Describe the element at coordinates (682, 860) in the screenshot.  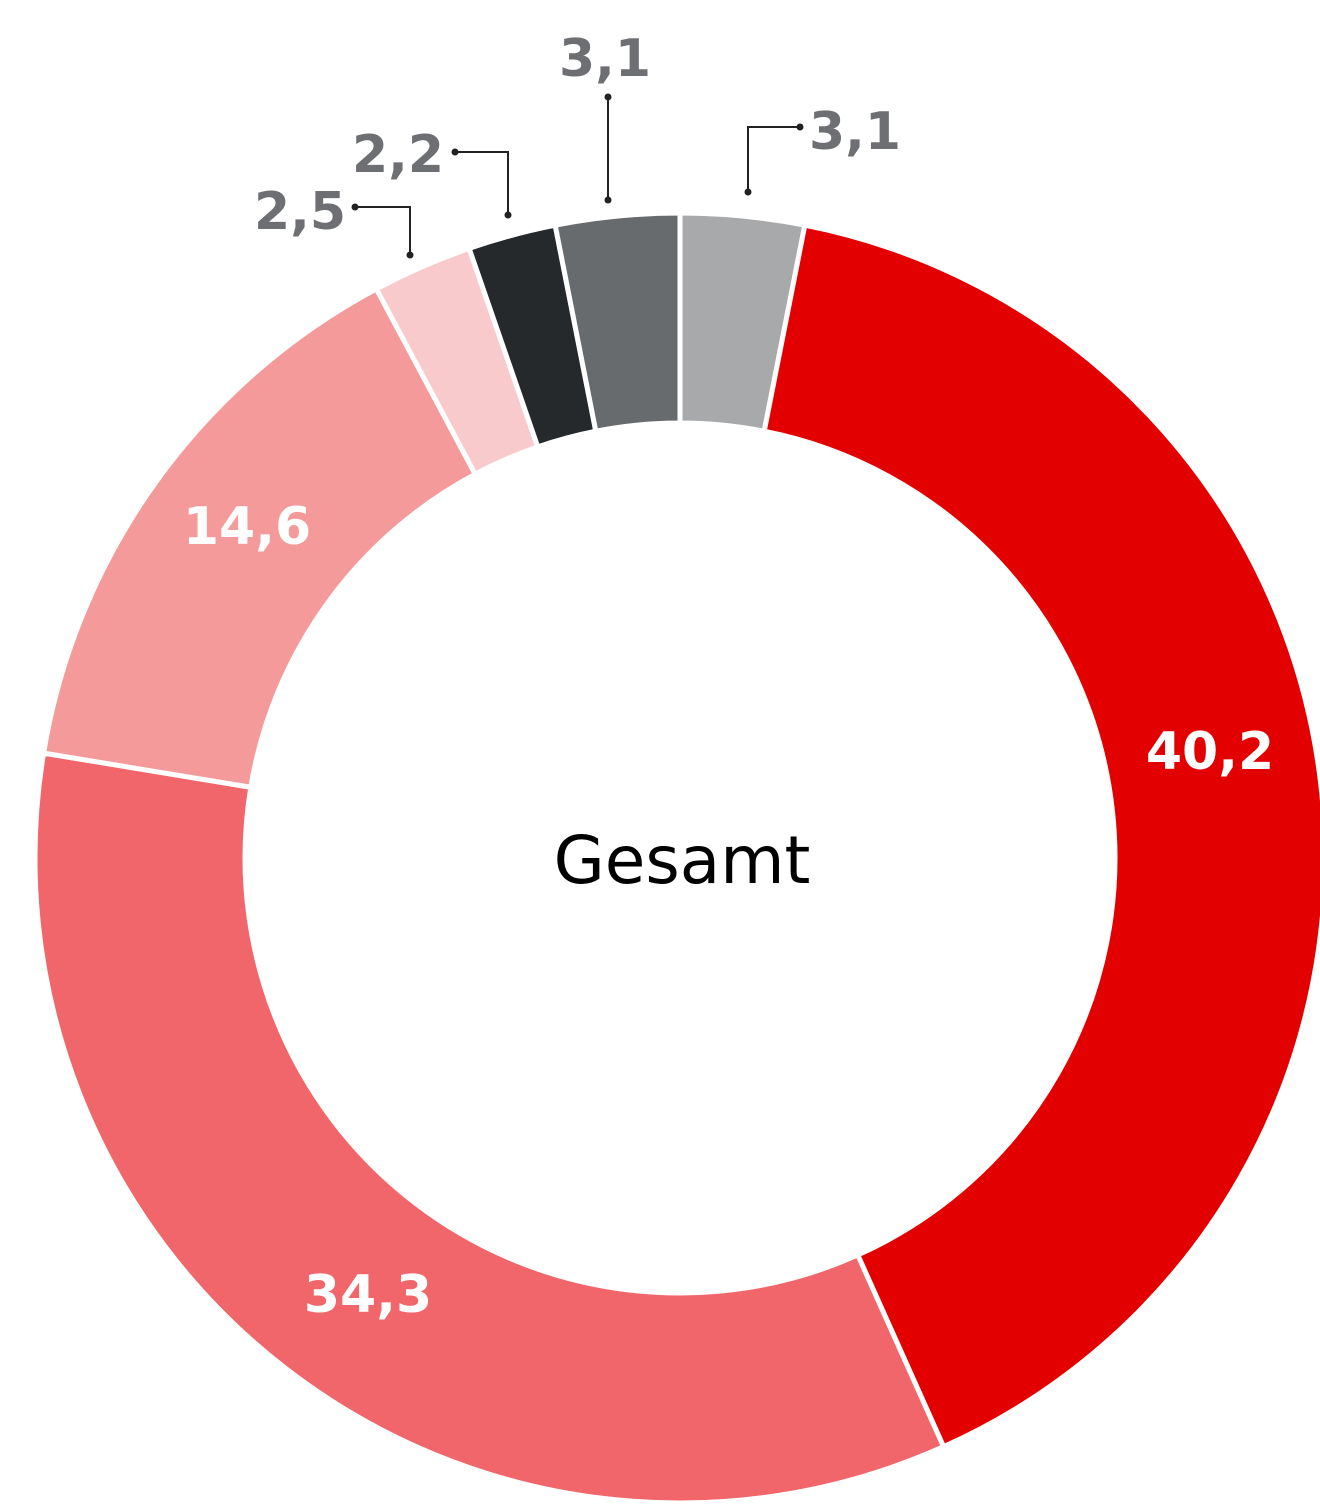
I see `center-label: Gesamt` at that location.